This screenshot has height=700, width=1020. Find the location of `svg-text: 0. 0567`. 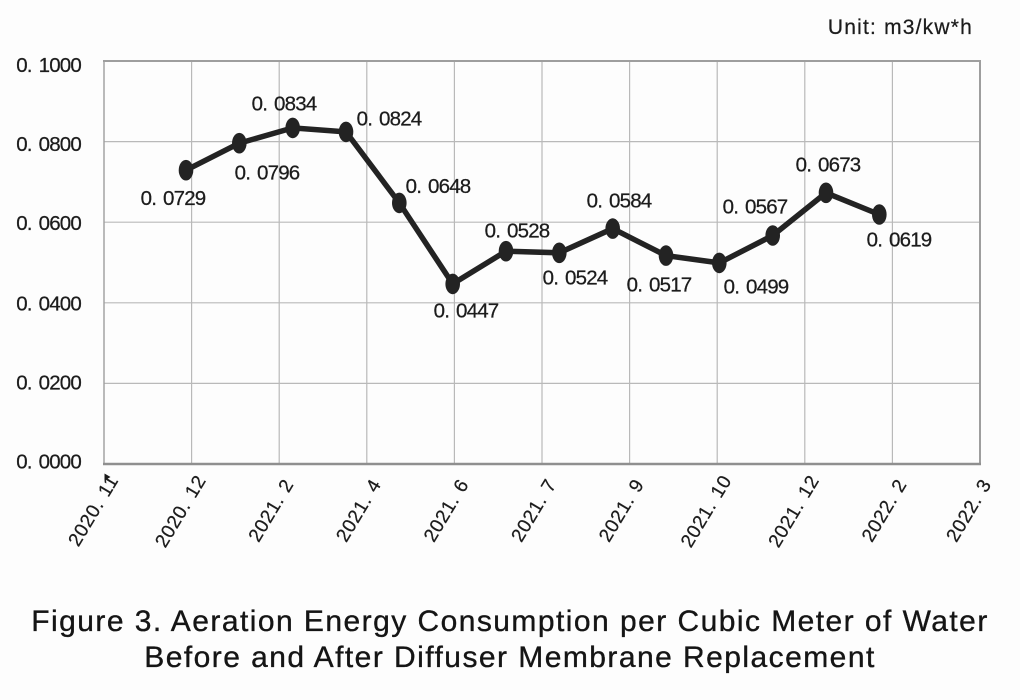

svg-text: 0. 0567 is located at coordinates (755, 207).